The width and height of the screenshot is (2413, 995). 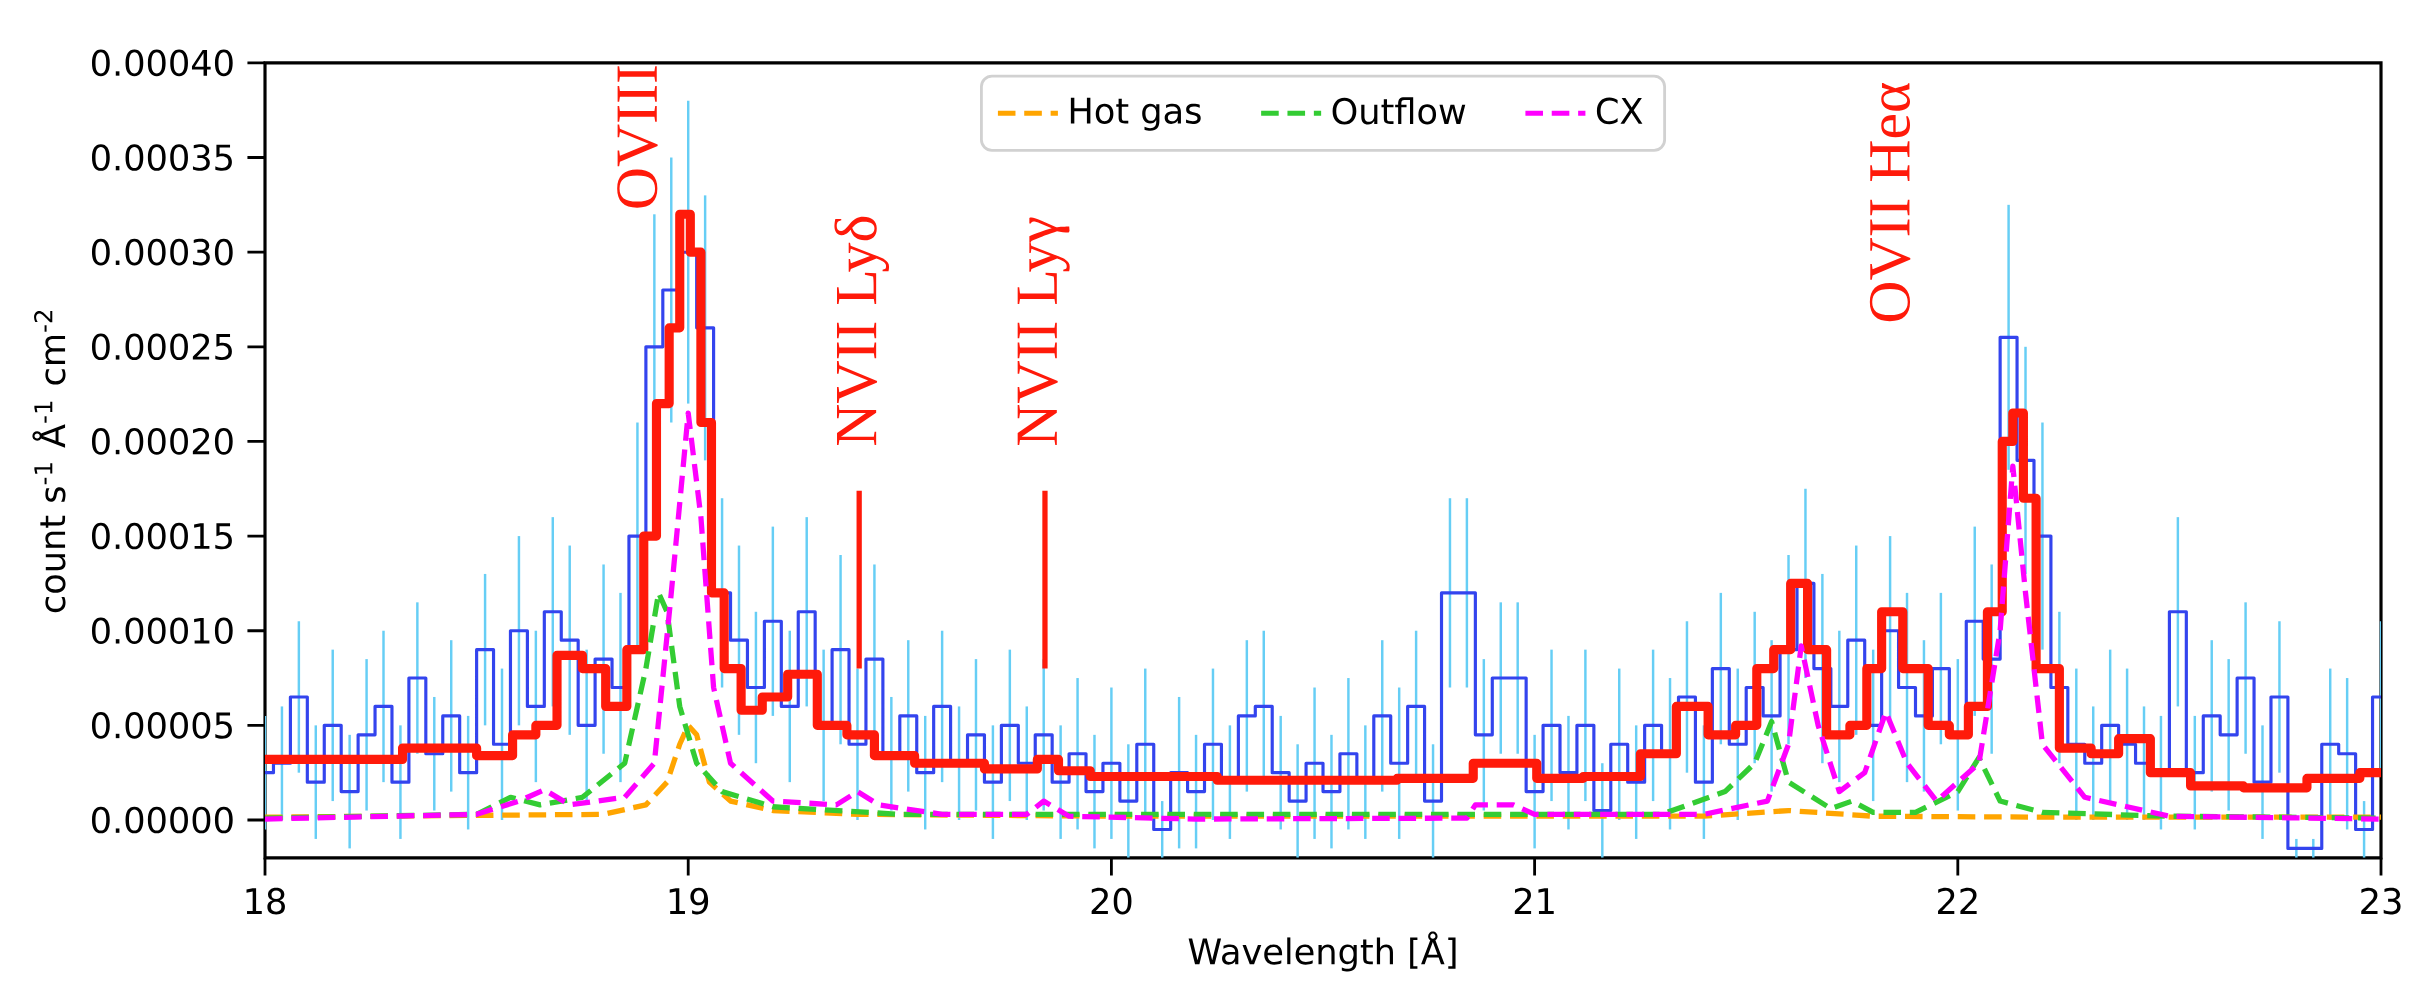 I want to click on legend-label: Hot gas, so click(x=1135, y=114).